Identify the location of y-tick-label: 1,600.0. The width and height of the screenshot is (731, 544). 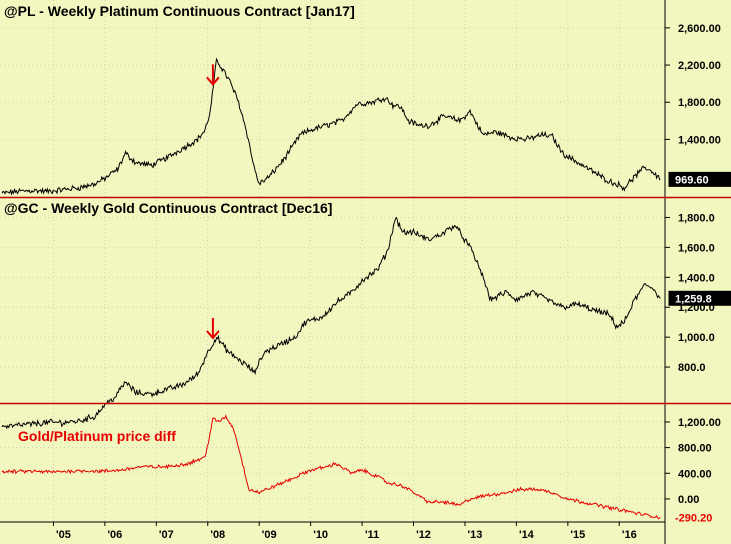
(696, 248).